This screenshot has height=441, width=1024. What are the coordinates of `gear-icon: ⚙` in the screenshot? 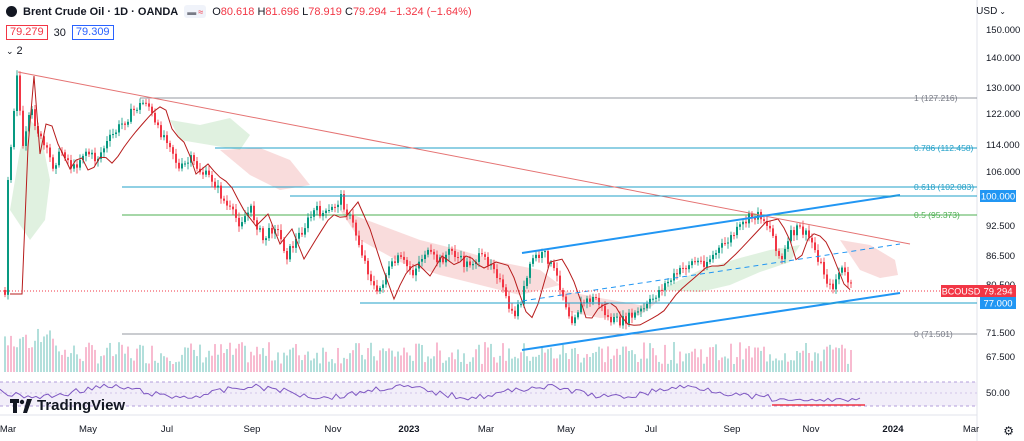 It's located at (1008, 431).